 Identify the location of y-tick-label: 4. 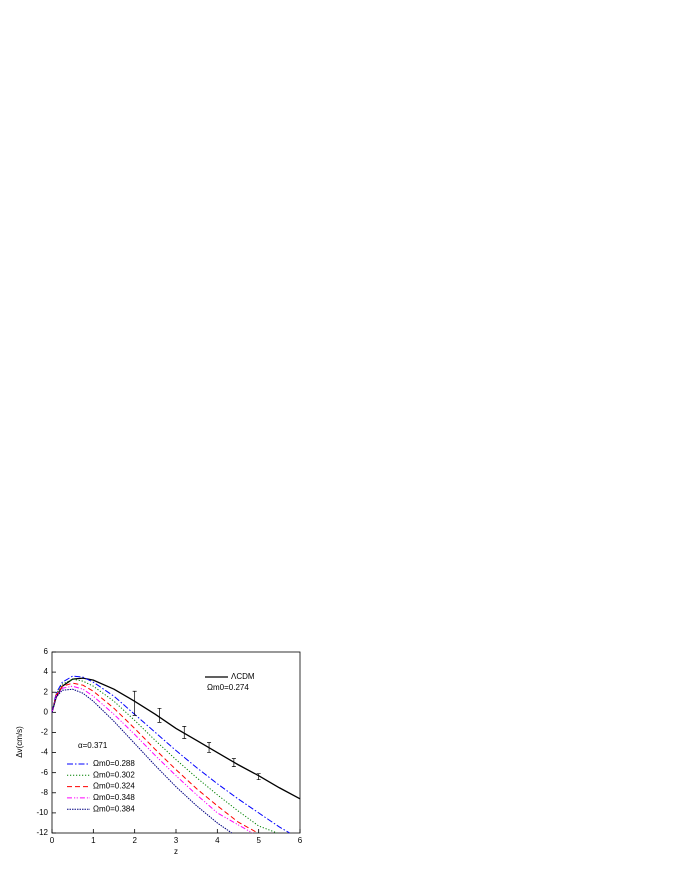
(46, 671).